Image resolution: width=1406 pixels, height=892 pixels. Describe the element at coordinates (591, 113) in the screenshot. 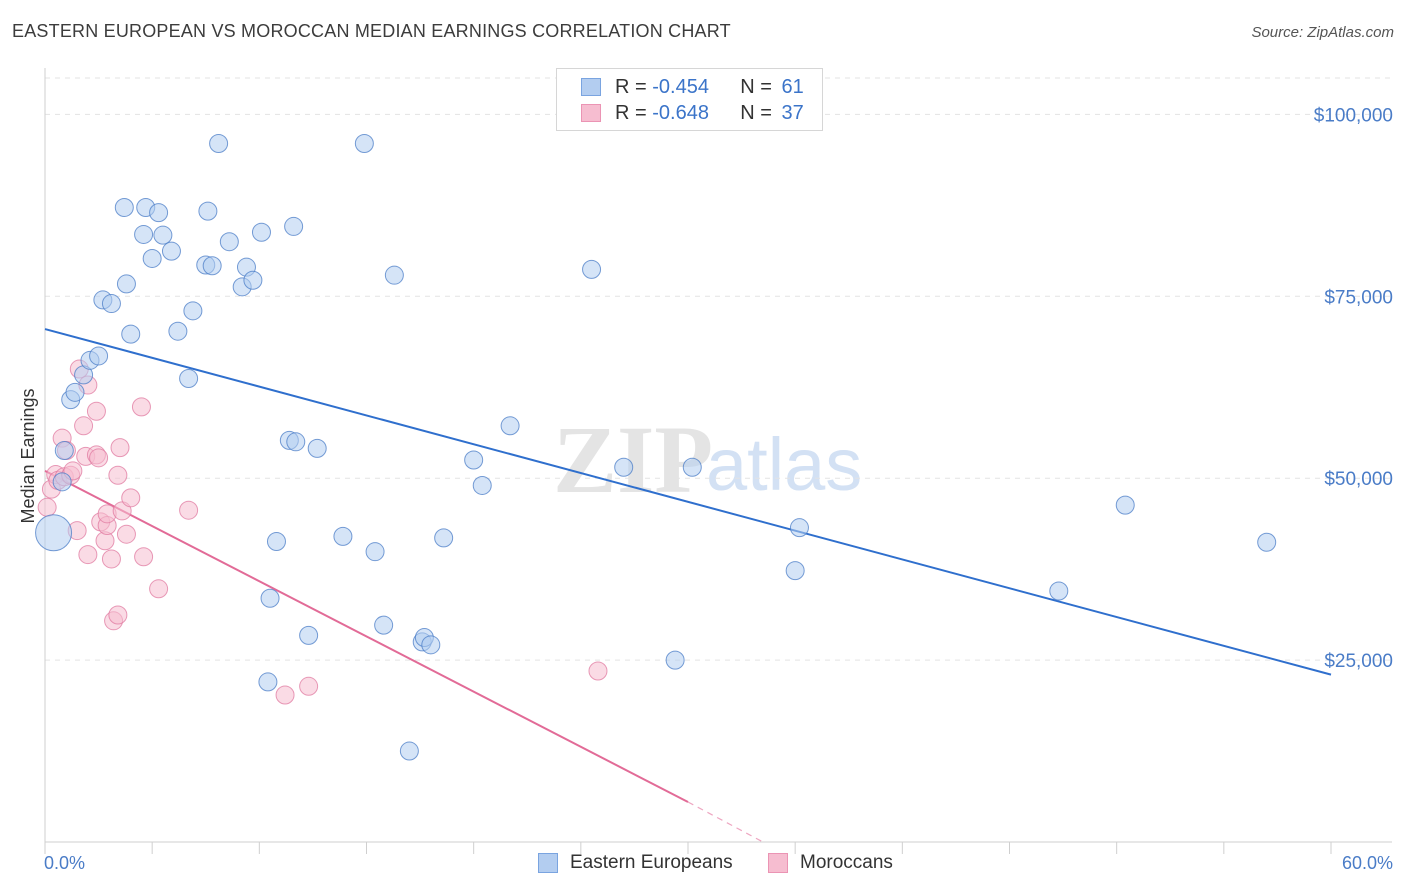

I see `legend-swatch-pink` at that location.